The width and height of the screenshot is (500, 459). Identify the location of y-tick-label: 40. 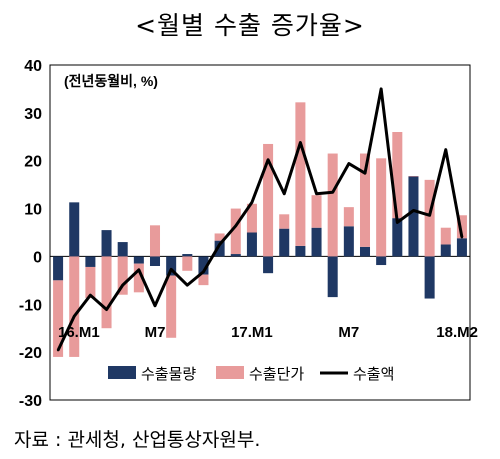
(33, 66).